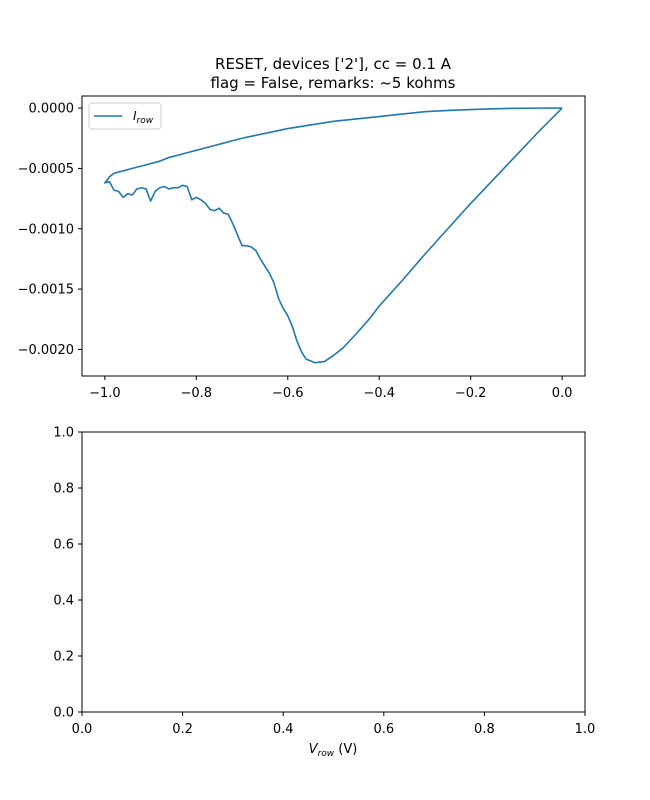  I want to click on top-axes-x-tick-label: −0.2, so click(471, 393).